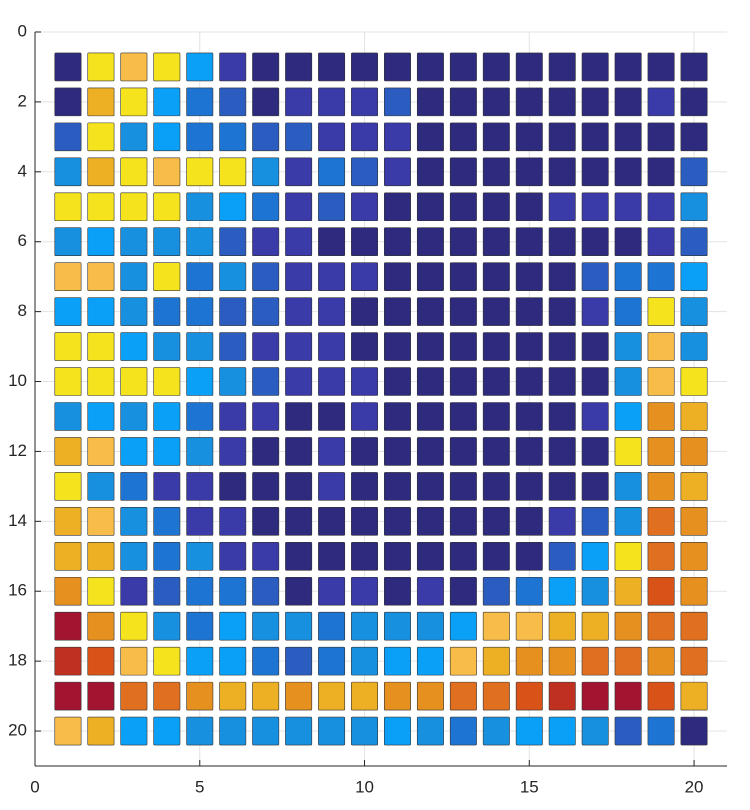 The height and width of the screenshot is (810, 750). Describe the element at coordinates (34, 786) in the screenshot. I see `x-tick-label: 0` at that location.